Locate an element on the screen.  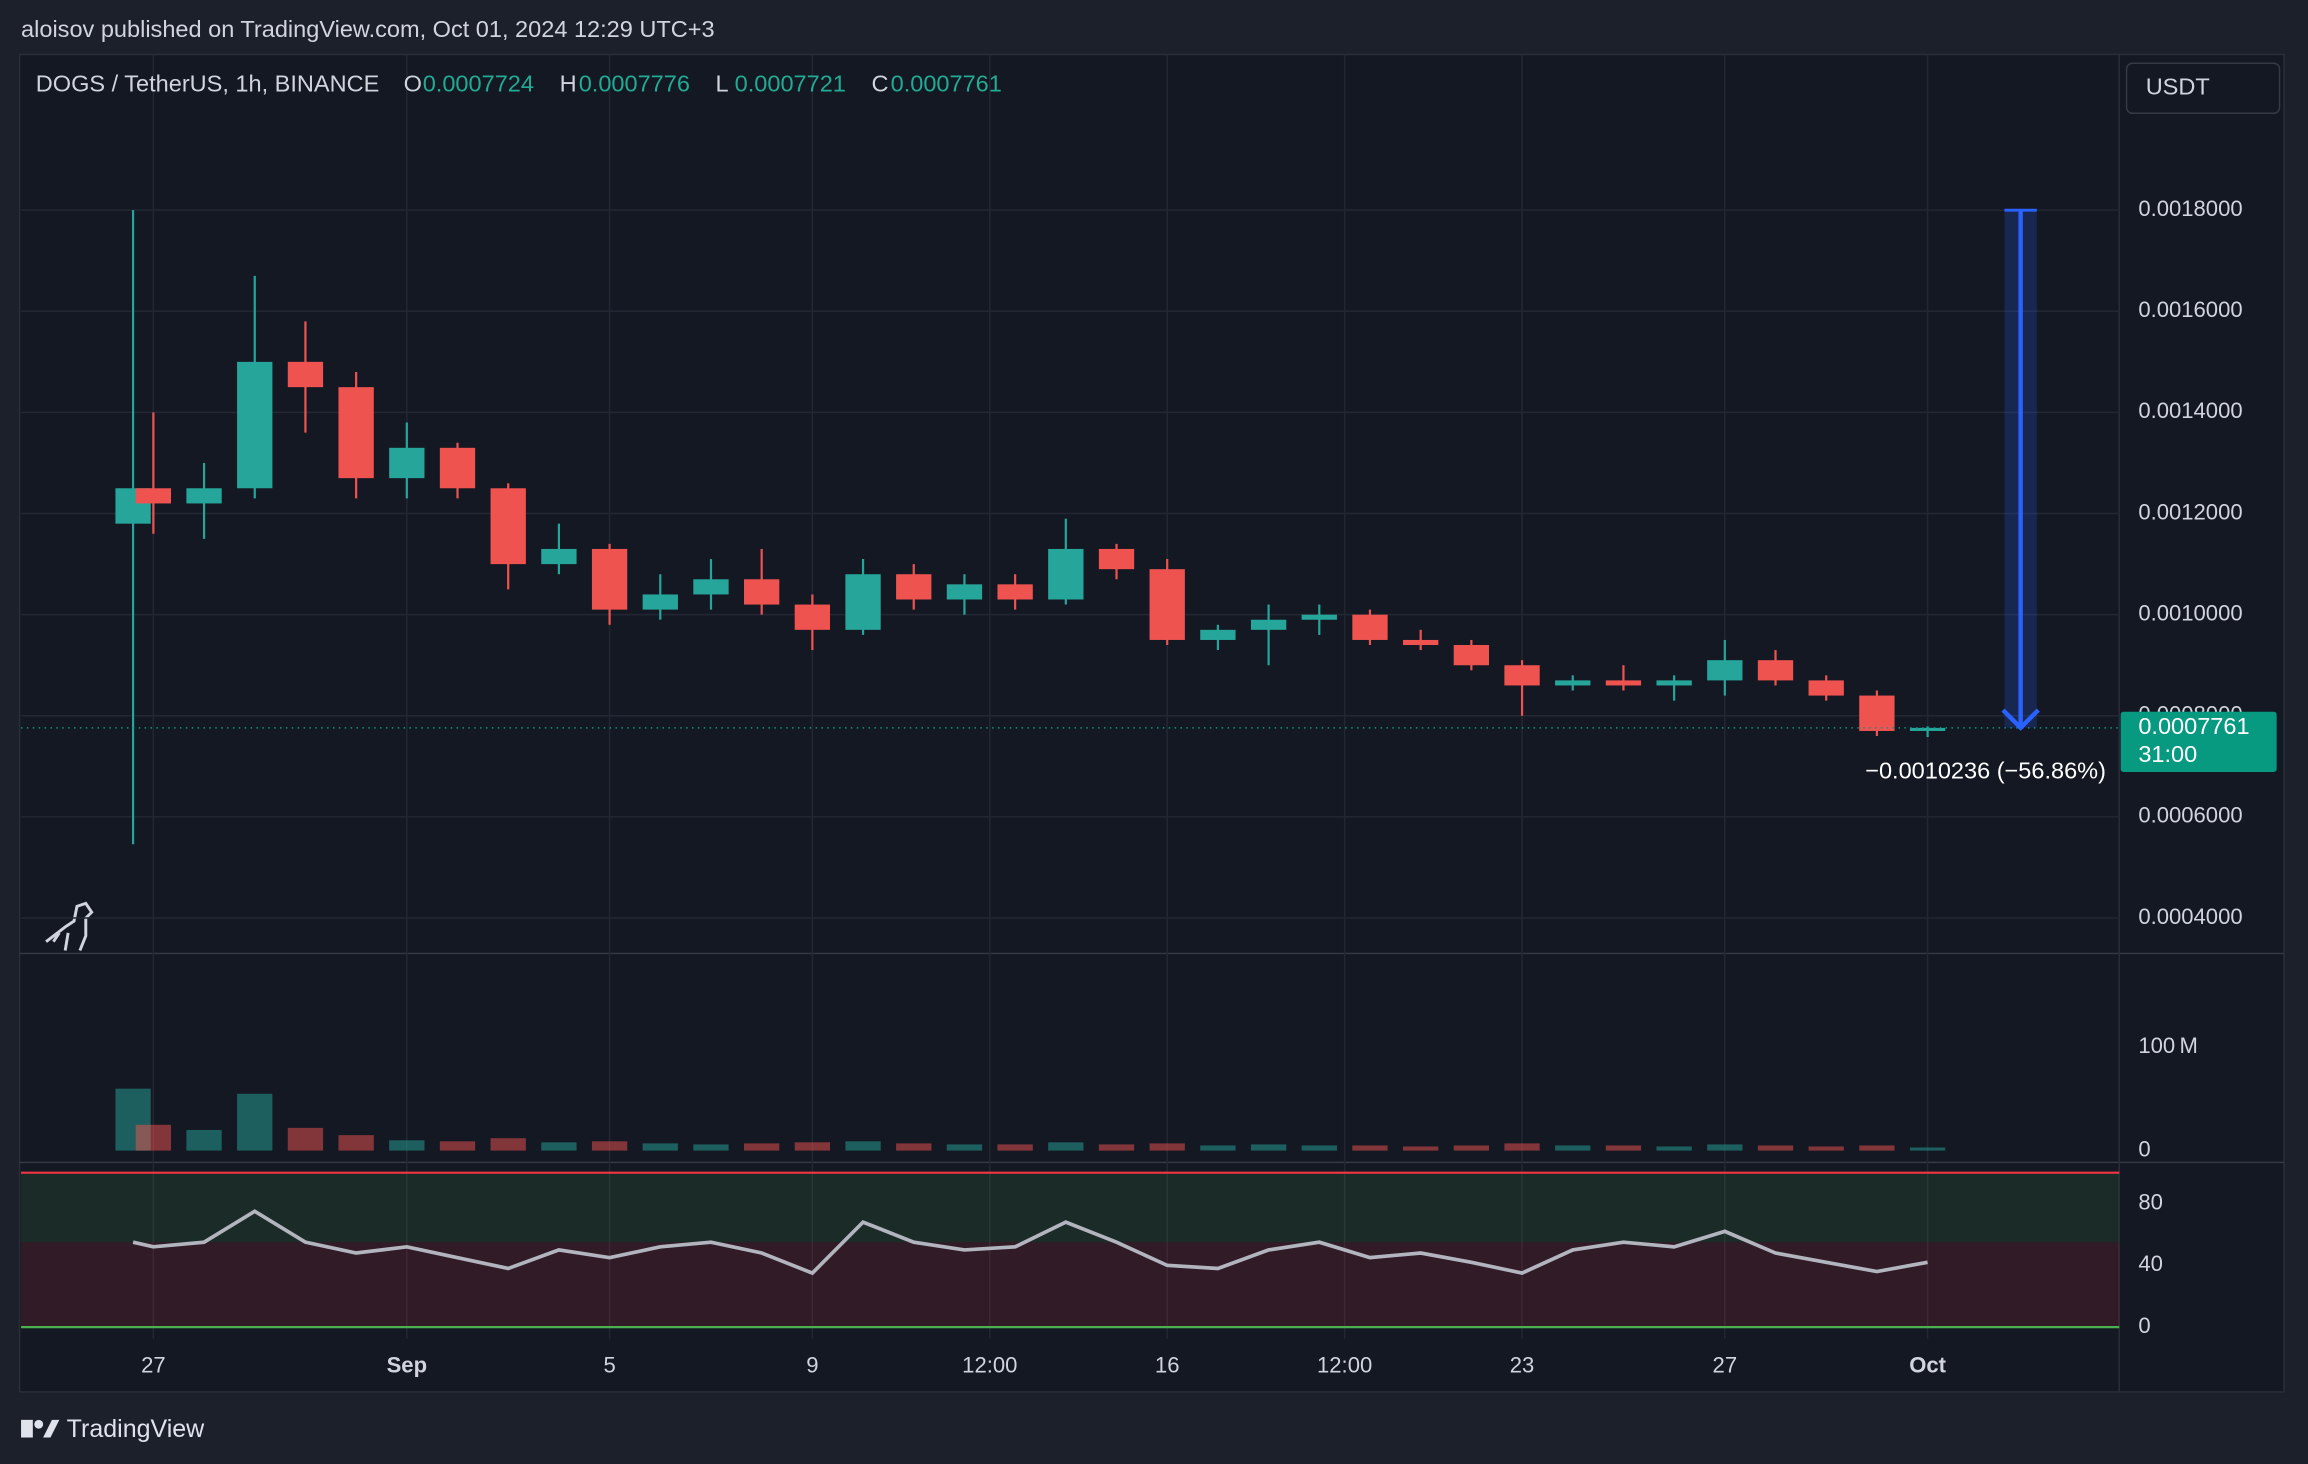
x-tick-label: 9 is located at coordinates (812, 1365).